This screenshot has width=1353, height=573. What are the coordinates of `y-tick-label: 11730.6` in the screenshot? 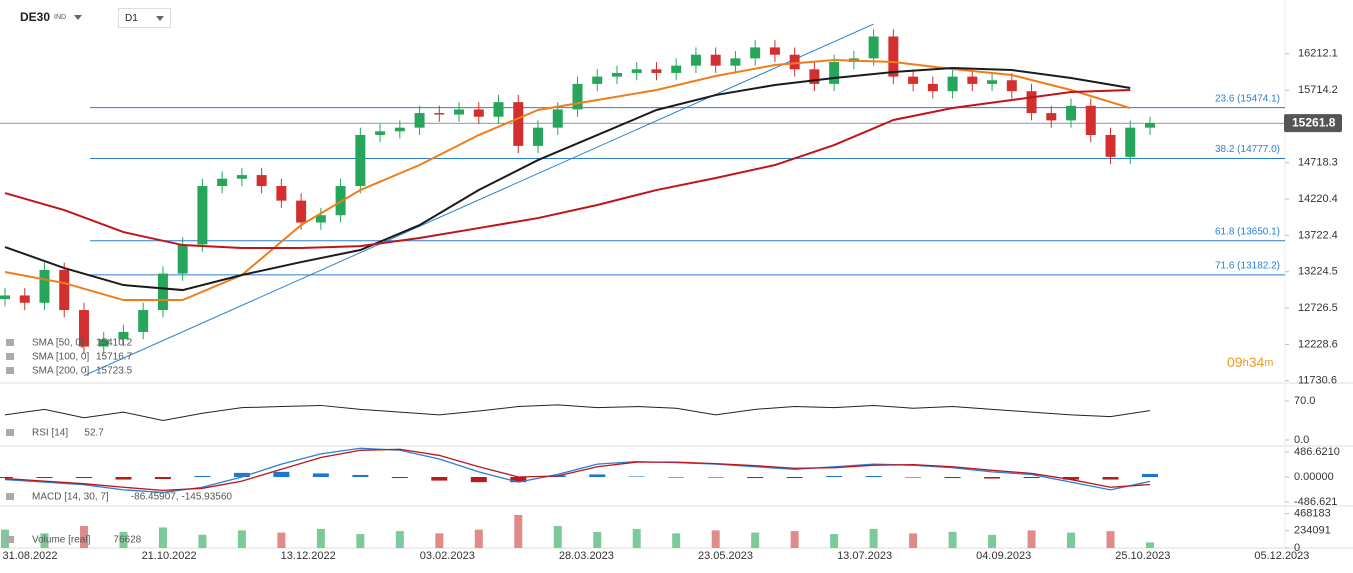 It's located at (1317, 381).